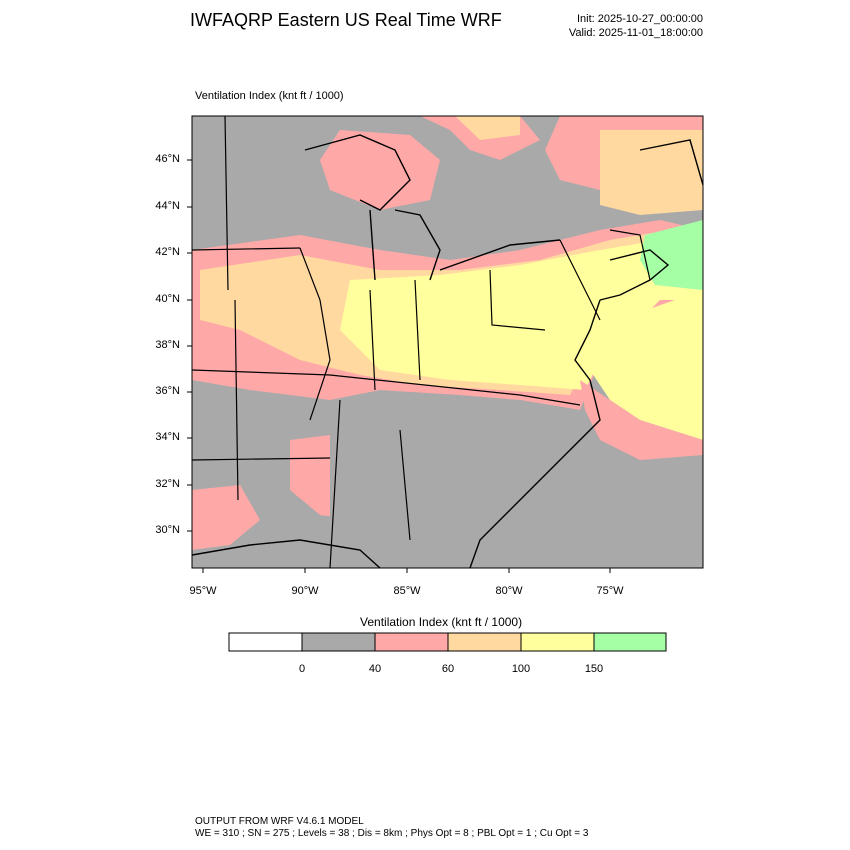 The image size is (850, 850). Describe the element at coordinates (167, 391) in the screenshot. I see `lat-label-36: 36°N` at that location.